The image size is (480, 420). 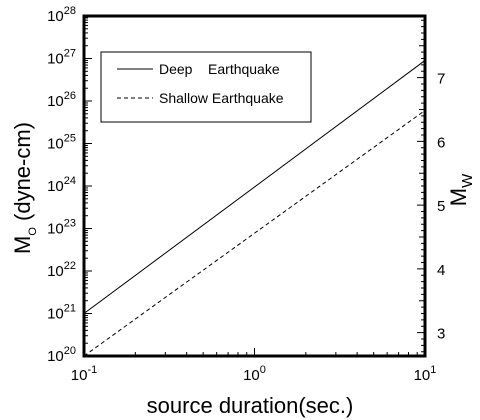 I want to click on y-tick-label: 1024, so click(x=61, y=185).